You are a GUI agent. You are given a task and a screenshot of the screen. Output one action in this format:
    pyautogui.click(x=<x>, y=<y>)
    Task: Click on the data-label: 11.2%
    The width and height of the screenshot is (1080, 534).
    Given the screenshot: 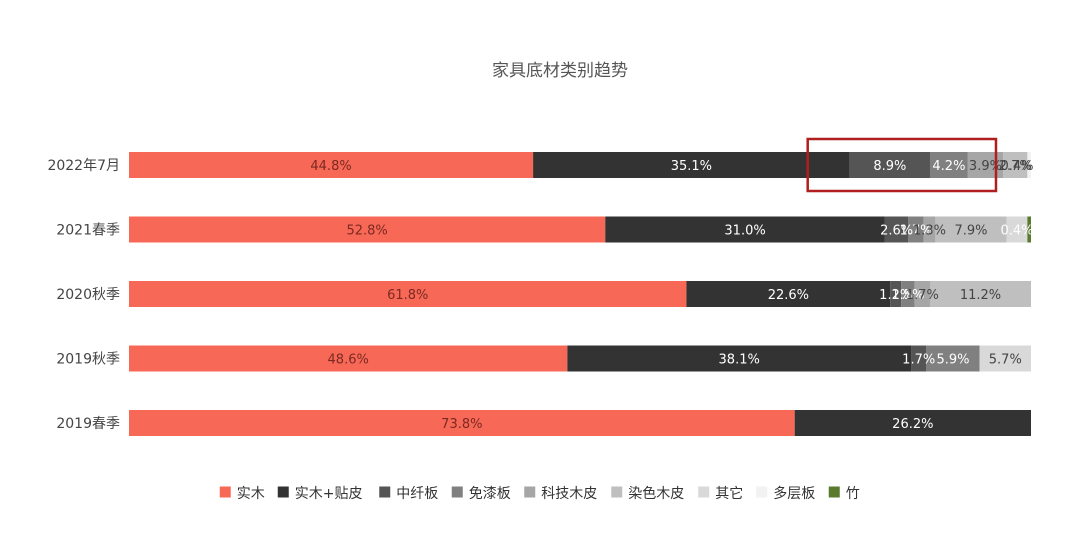 What is the action you would take?
    pyautogui.click(x=980, y=295)
    